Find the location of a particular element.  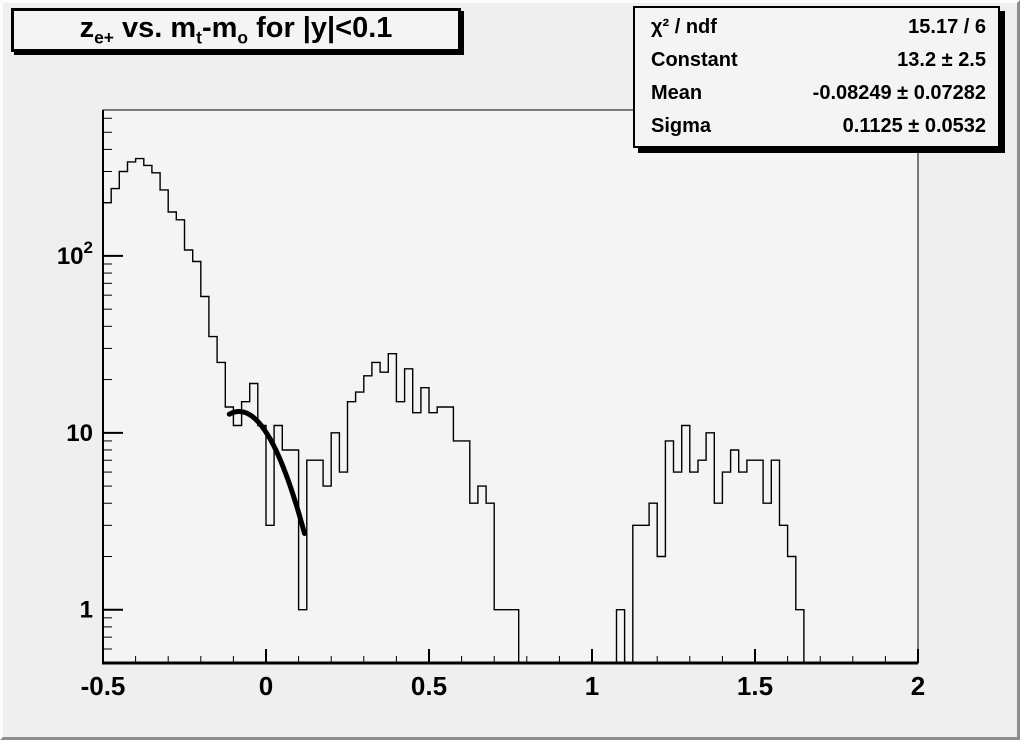

stats-label: Constant is located at coordinates (694, 60).